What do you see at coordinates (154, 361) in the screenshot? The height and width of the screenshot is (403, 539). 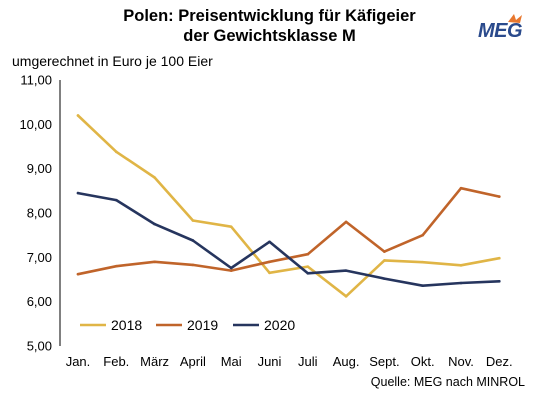 I see `x-tick-label: März` at bounding box center [154, 361].